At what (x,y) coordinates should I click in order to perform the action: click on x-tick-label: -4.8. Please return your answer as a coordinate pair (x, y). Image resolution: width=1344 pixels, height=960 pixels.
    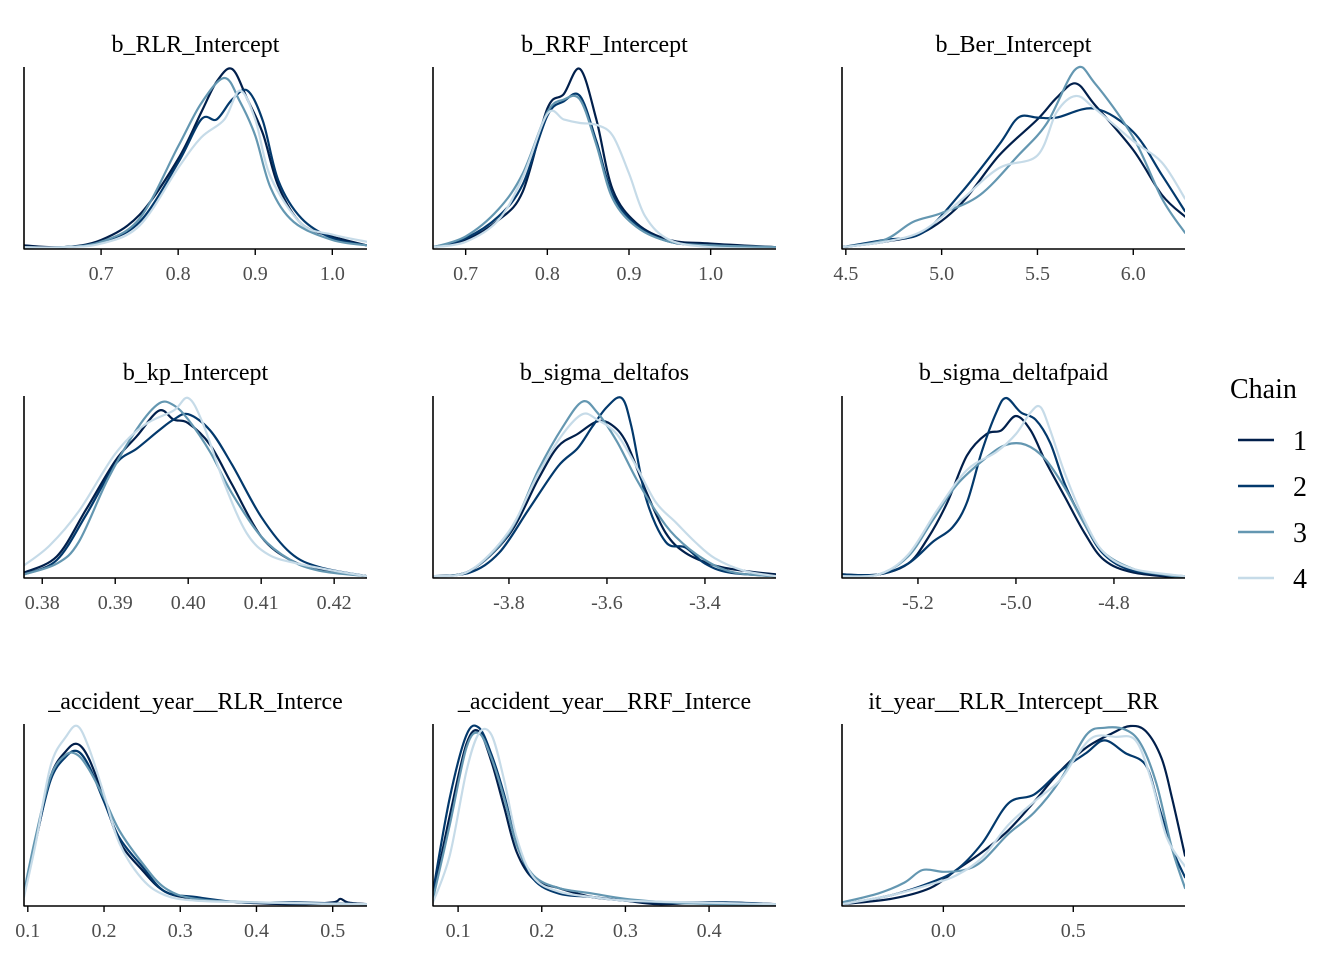
    Looking at the image, I should click on (1114, 603).